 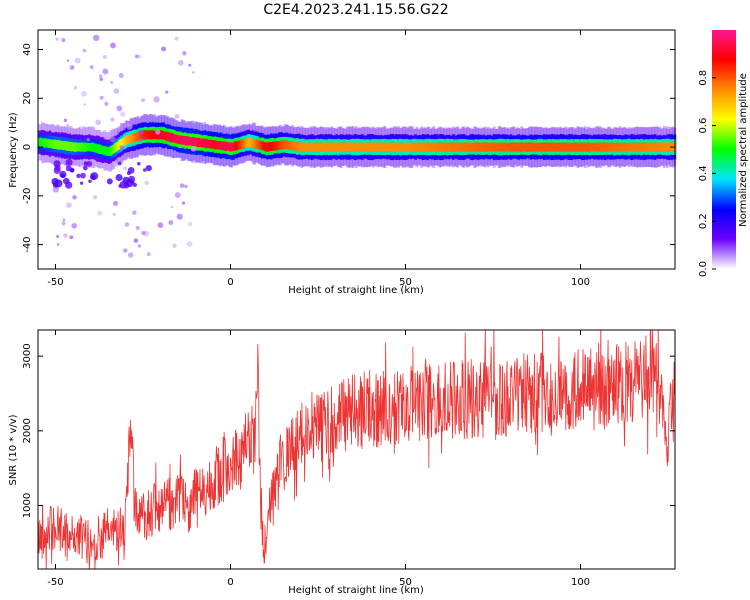 I want to click on x-tick-label: -50, so click(x=55, y=582).